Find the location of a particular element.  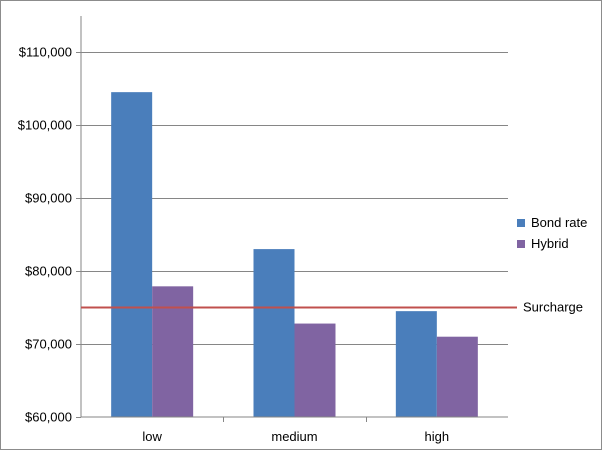

bar-hybrid-low is located at coordinates (173, 351).